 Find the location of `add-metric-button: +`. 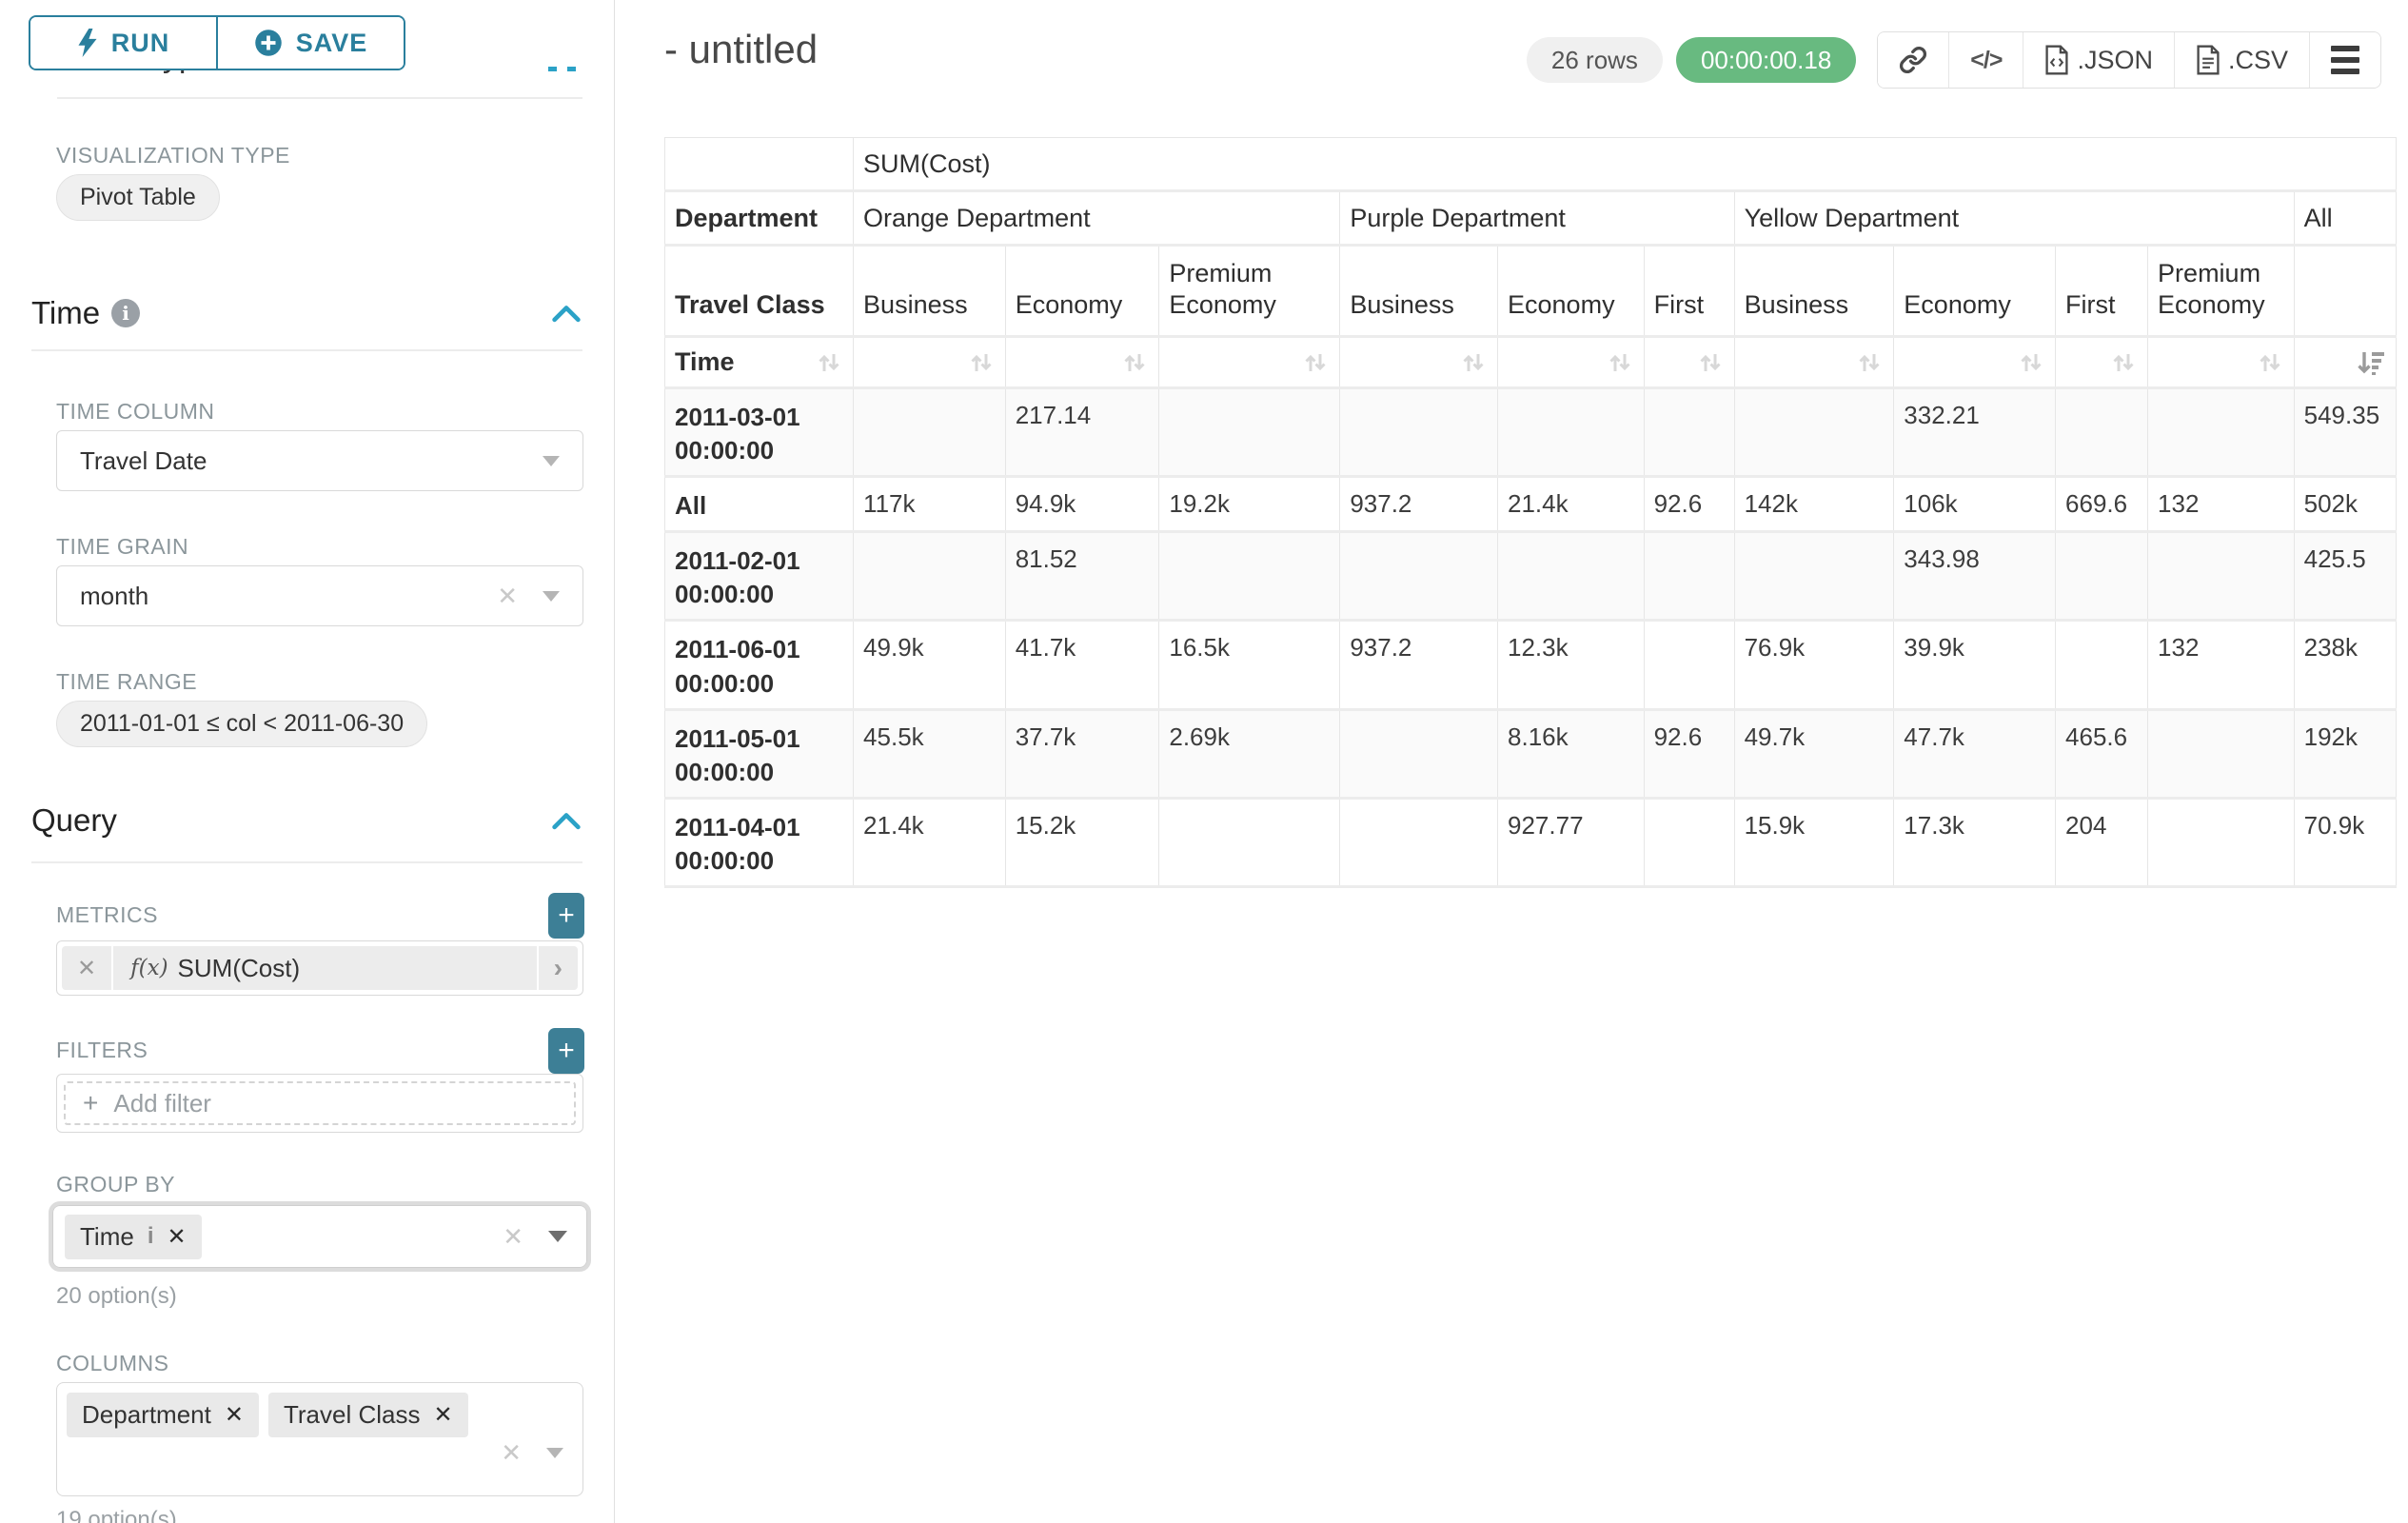

add-metric-button: + is located at coordinates (566, 916).